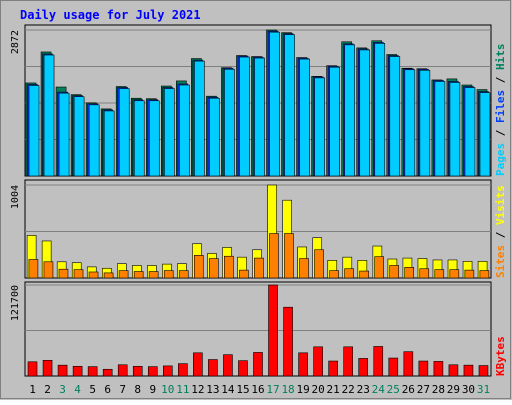  Describe the element at coordinates (15, 42) in the screenshot. I see `panel-max-label: 2872` at that location.